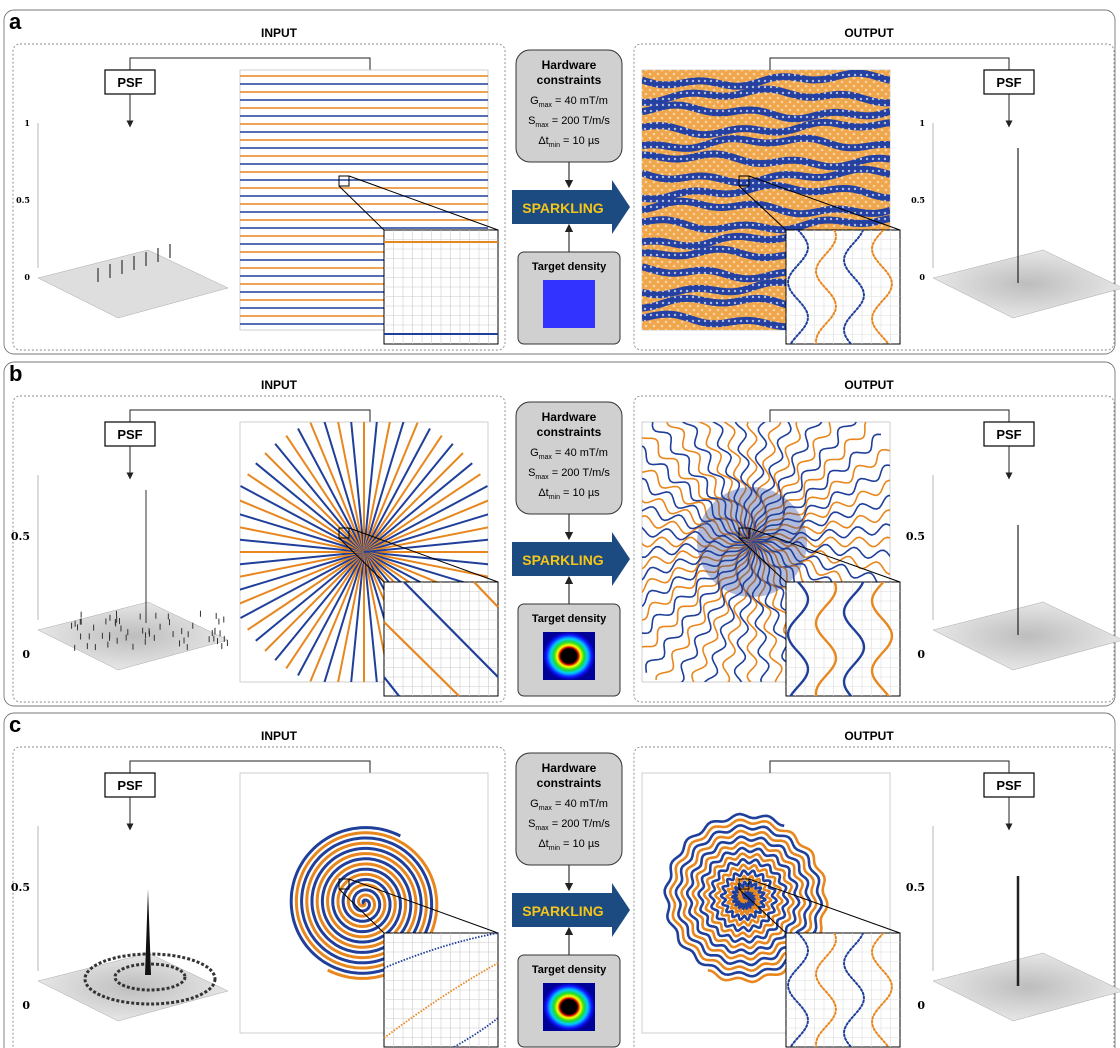 The width and height of the screenshot is (1120, 1048). What do you see at coordinates (15, 21) in the screenshot?
I see `panel-letter: a` at bounding box center [15, 21].